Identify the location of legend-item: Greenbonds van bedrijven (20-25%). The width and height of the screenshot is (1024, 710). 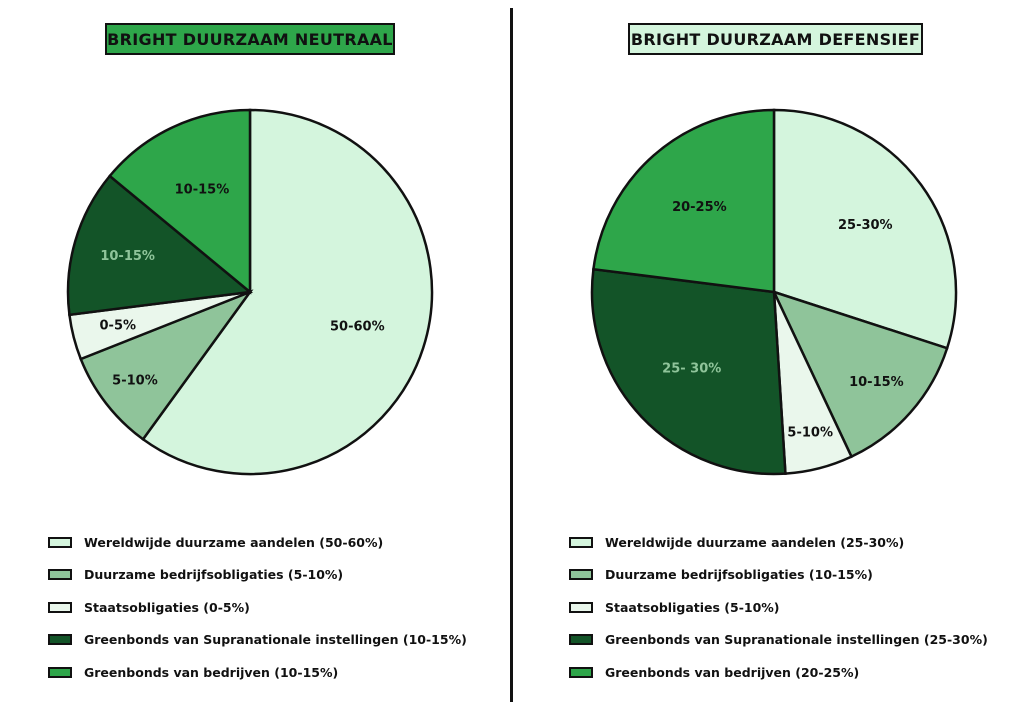
(778, 672).